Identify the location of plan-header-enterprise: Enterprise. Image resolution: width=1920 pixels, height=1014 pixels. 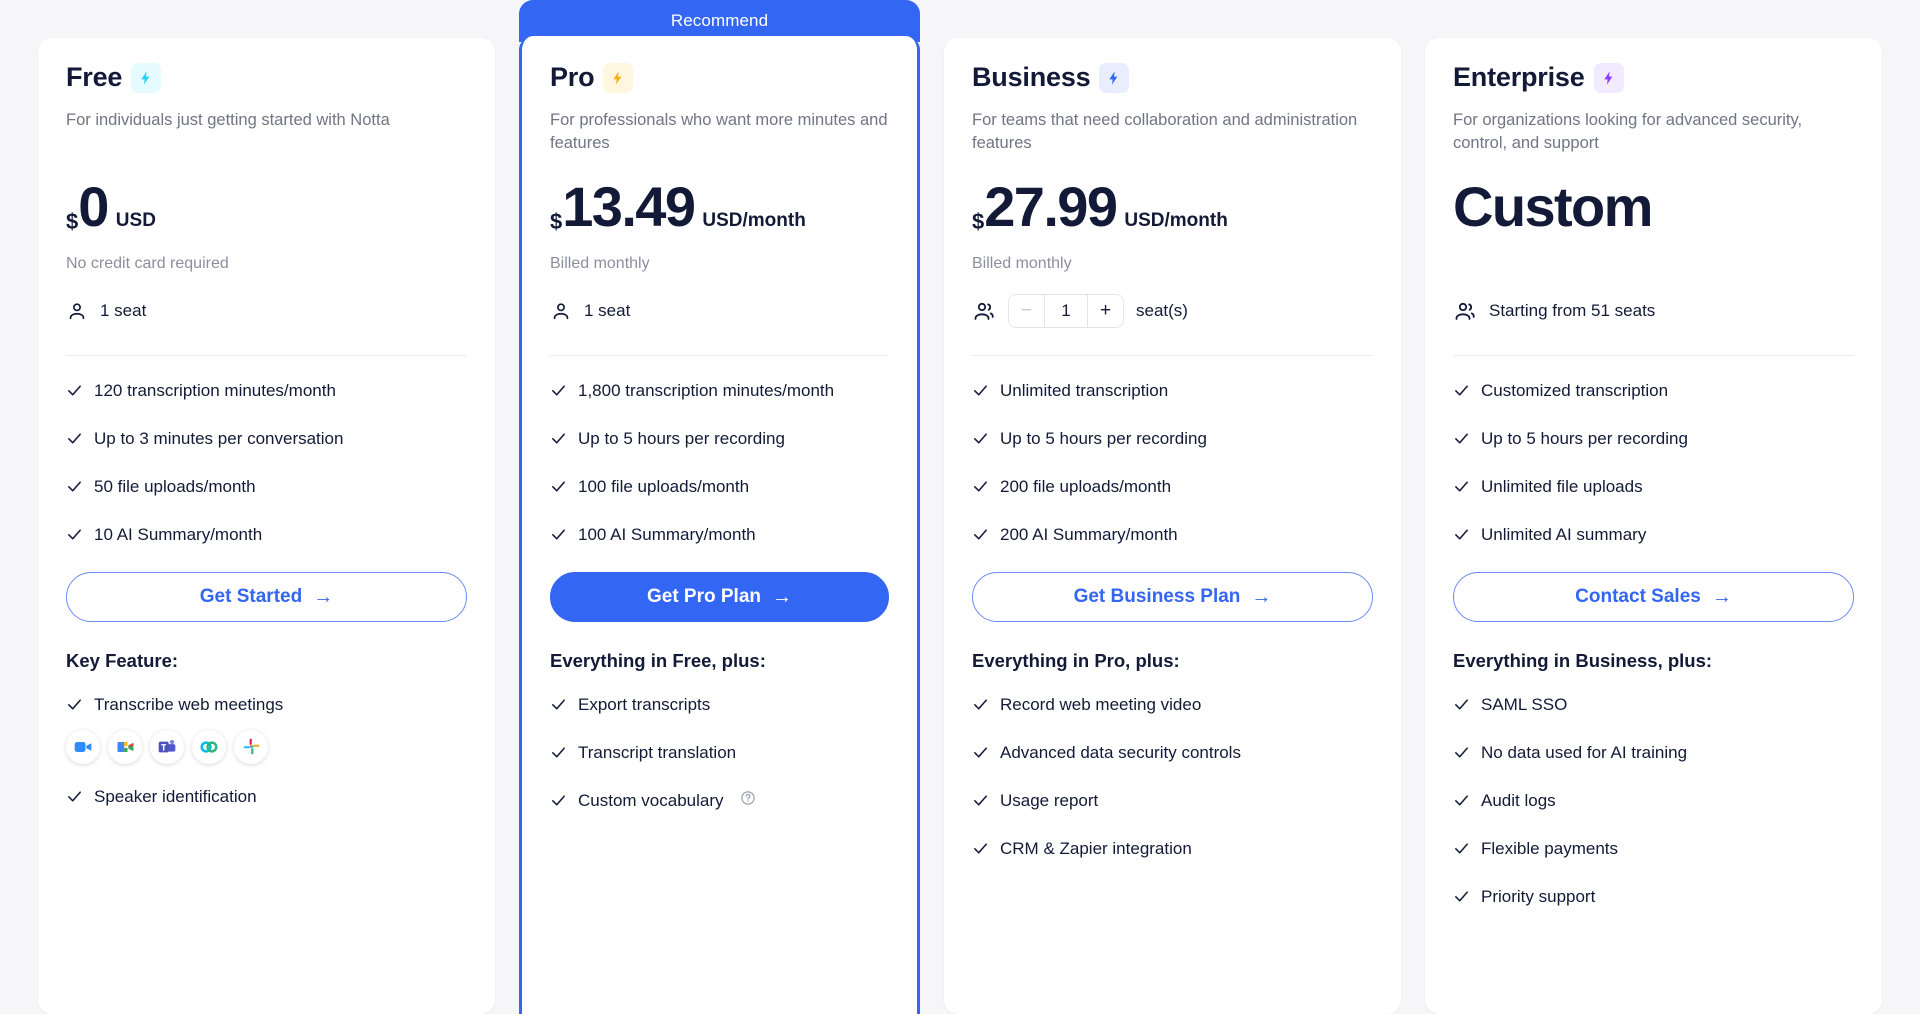
(1653, 77).